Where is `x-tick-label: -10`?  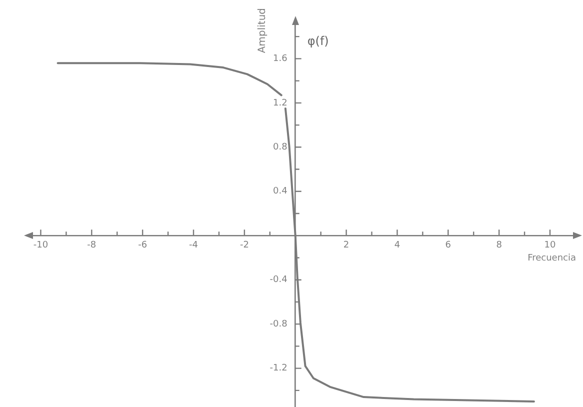
x-tick-label: -10 is located at coordinates (40, 245).